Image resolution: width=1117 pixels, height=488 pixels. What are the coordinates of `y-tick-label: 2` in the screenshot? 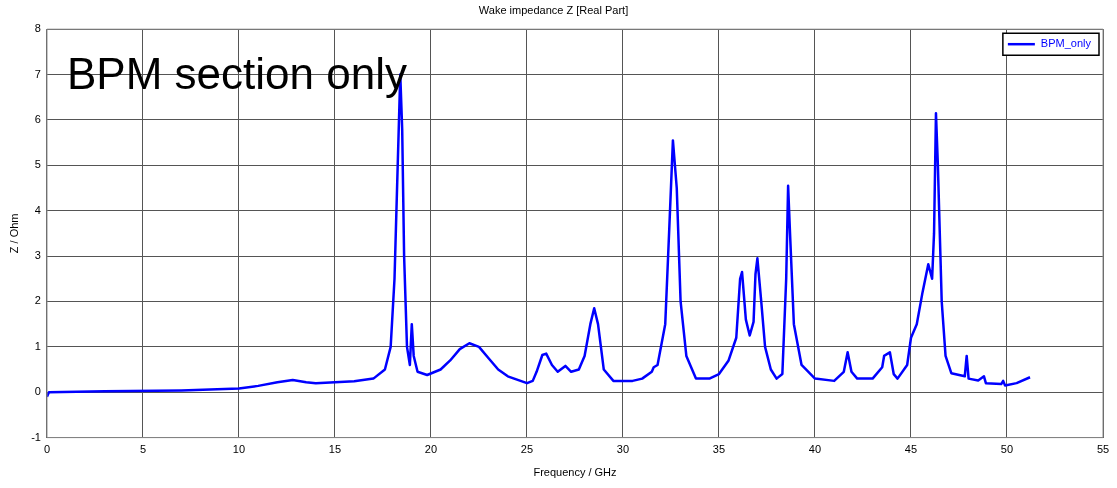 It's located at (37, 300).